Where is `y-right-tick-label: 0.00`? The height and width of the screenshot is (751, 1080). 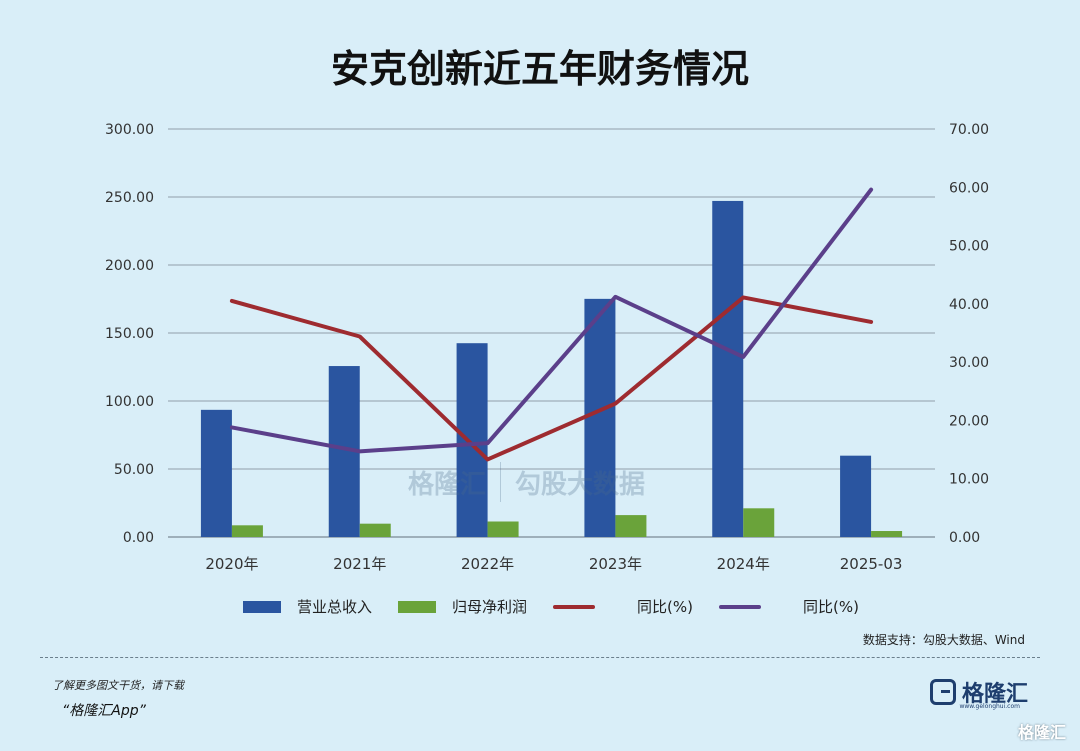
y-right-tick-label: 0.00 is located at coordinates (964, 538).